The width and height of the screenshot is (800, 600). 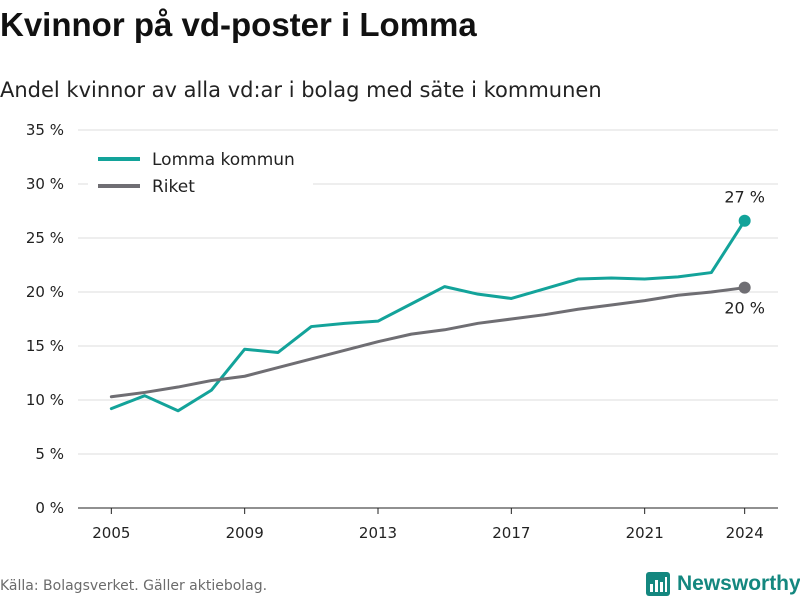 I want to click on x-tick-label: 2024, so click(x=745, y=533).